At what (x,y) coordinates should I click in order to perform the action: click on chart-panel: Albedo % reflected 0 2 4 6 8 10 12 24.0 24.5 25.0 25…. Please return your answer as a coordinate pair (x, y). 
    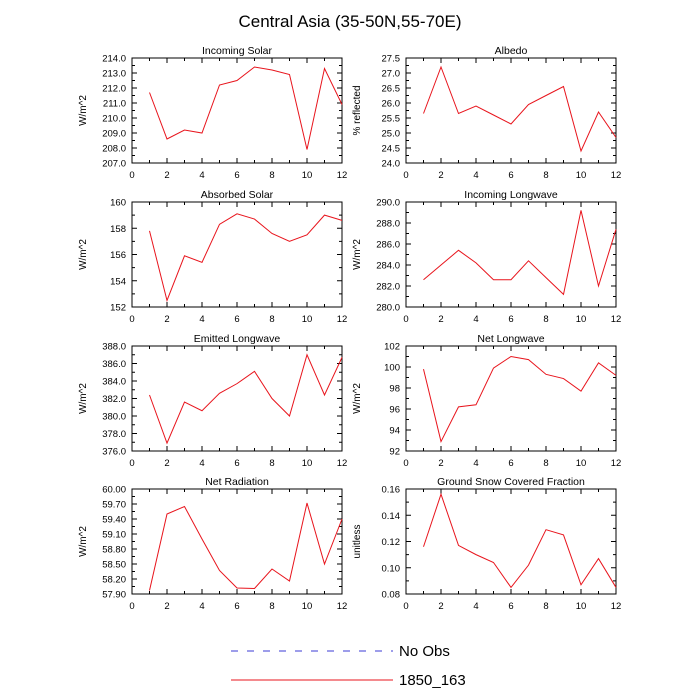
    Looking at the image, I should click on (486, 113).